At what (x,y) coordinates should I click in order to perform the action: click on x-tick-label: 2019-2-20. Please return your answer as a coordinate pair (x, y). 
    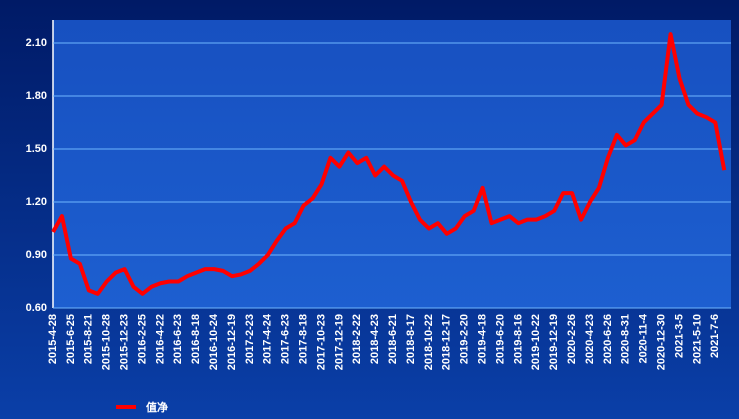
    Looking at the image, I should click on (465, 339).